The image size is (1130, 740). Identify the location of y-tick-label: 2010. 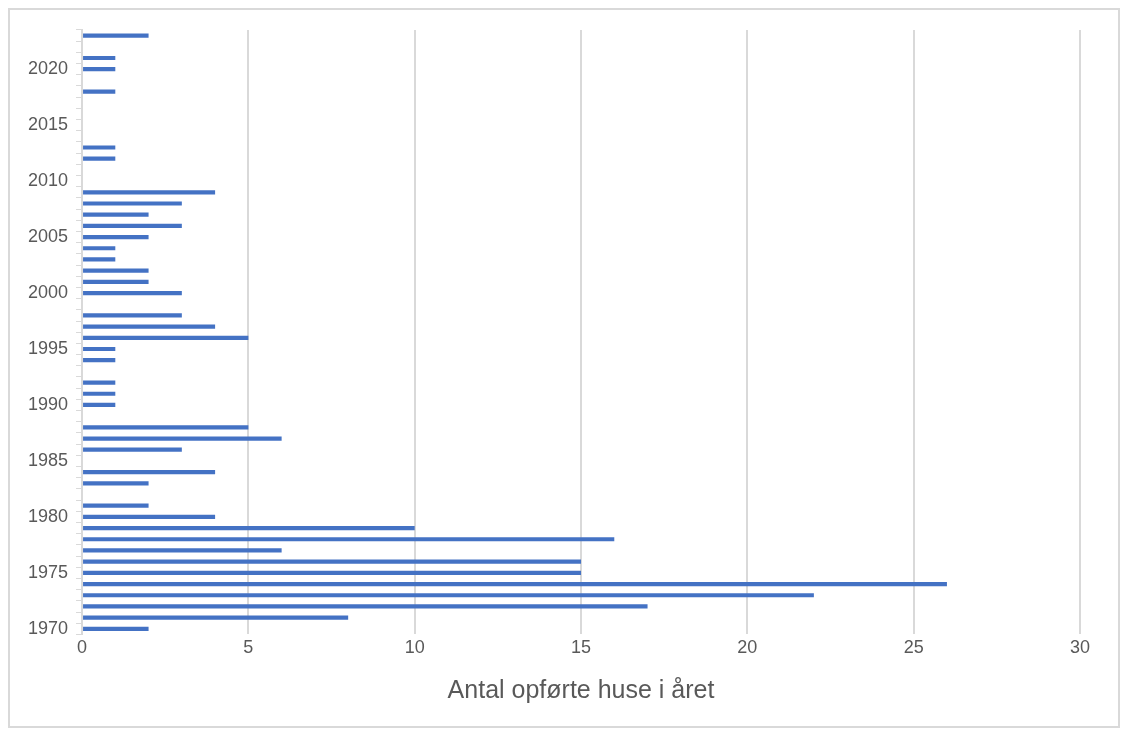
(48, 180).